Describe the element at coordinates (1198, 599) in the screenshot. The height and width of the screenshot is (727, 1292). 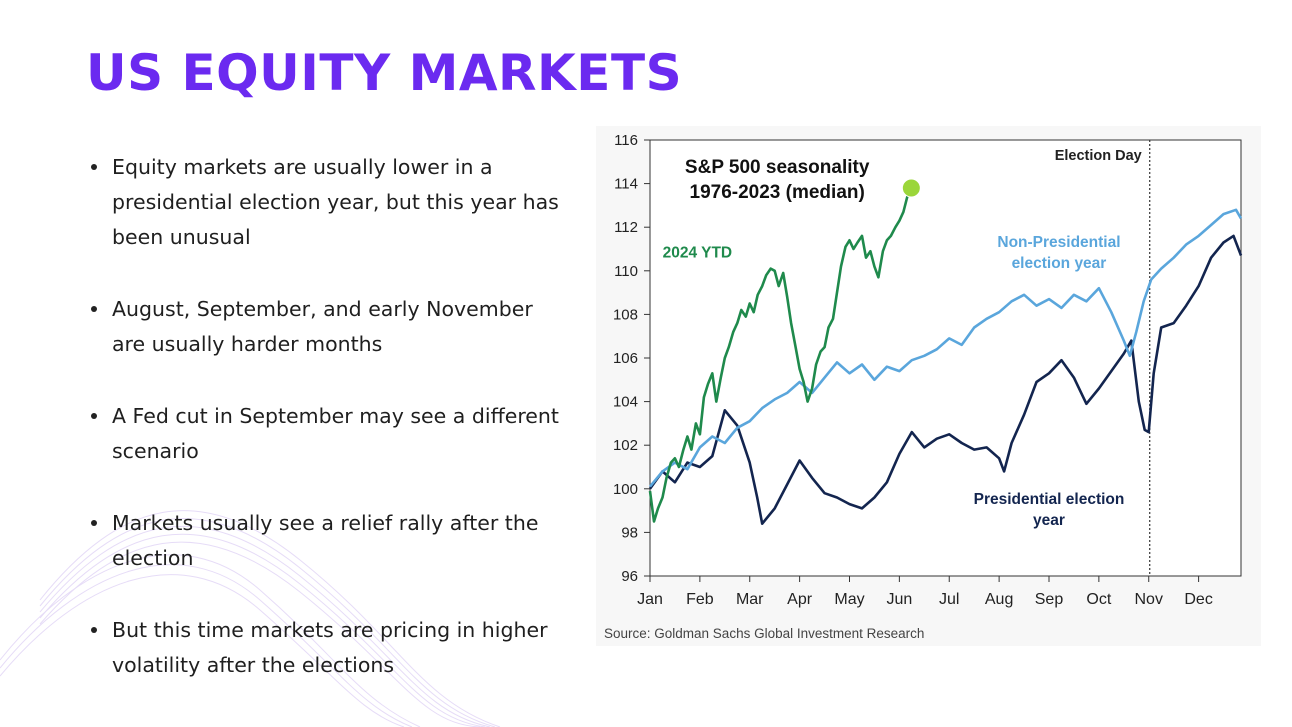
I see `x-tick-label: Dec` at that location.